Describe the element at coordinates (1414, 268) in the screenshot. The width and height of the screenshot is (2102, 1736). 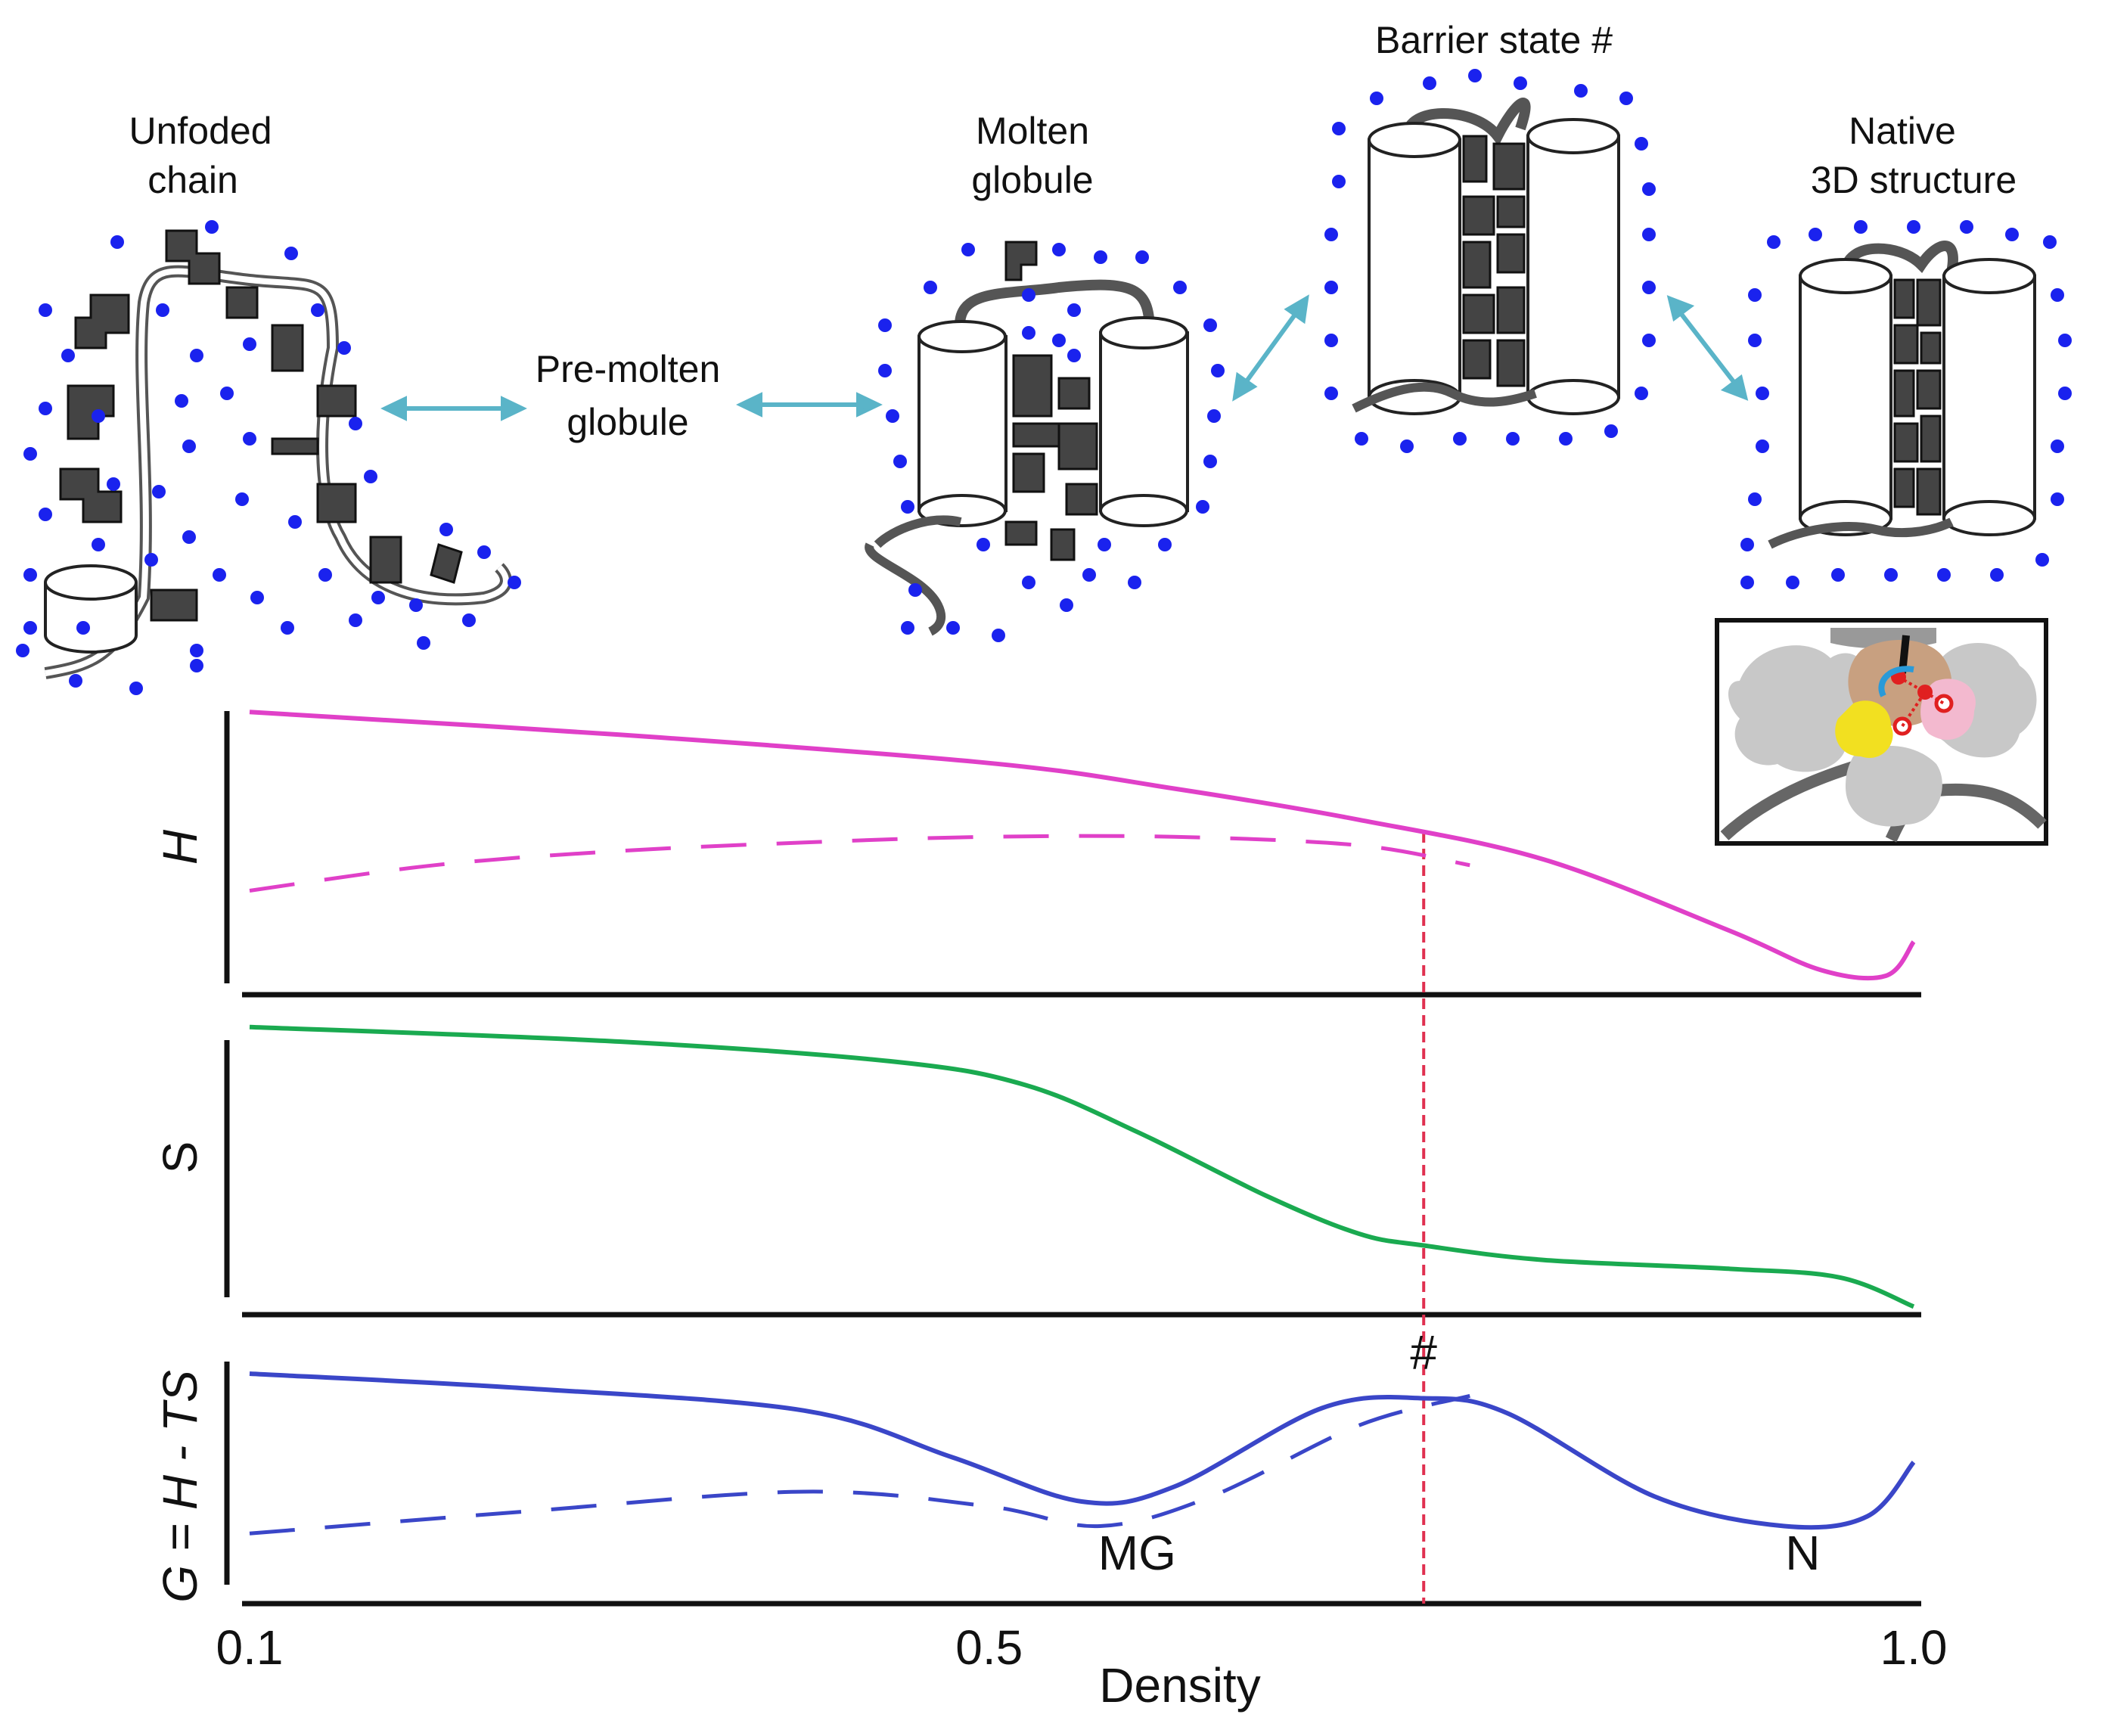
I see `barrier-helix-left` at that location.